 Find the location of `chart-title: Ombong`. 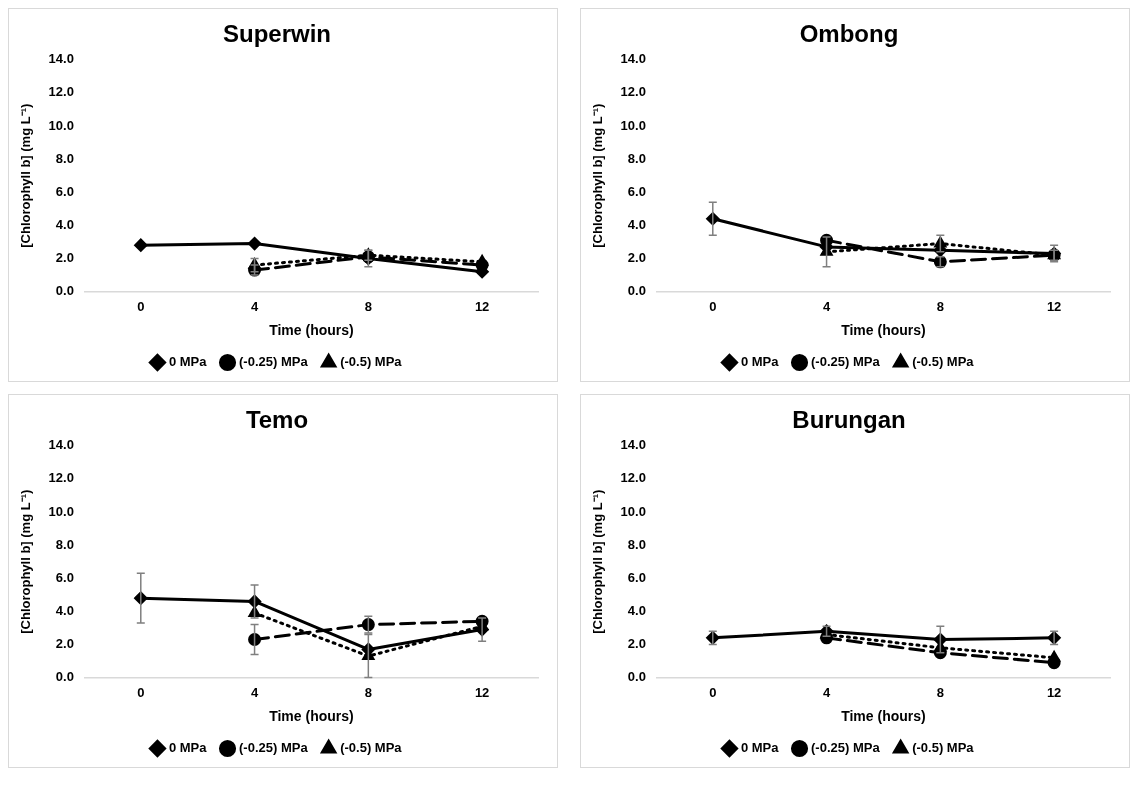

chart-title: Ombong is located at coordinates (849, 34).